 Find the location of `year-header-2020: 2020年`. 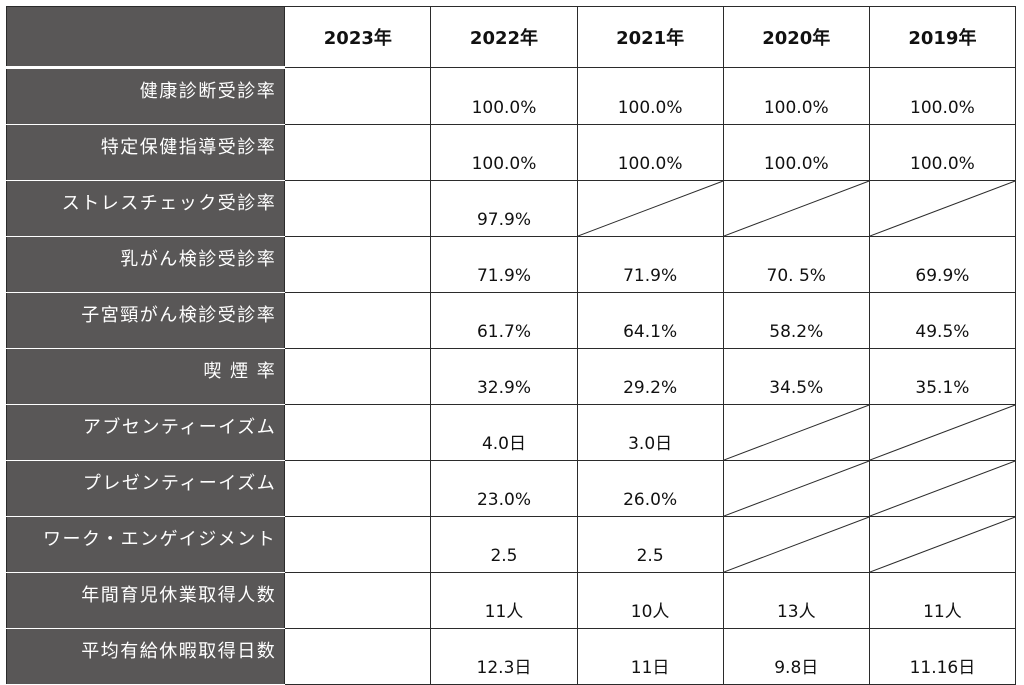

year-header-2020: 2020年 is located at coordinates (796, 37).